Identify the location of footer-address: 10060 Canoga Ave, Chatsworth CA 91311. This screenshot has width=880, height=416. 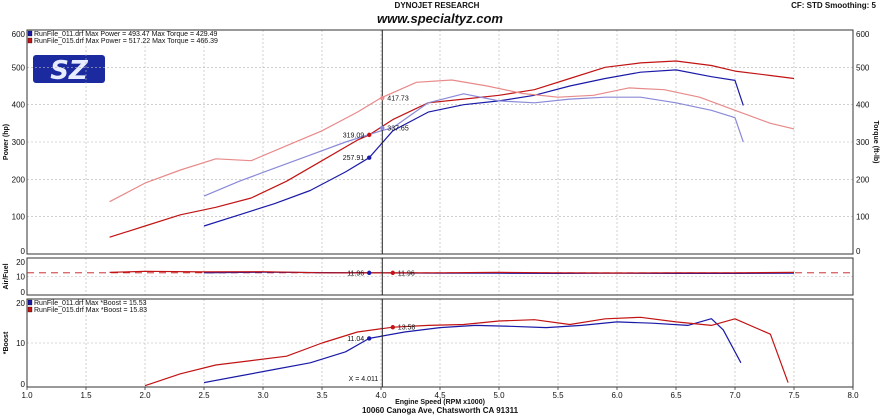
(440, 410).